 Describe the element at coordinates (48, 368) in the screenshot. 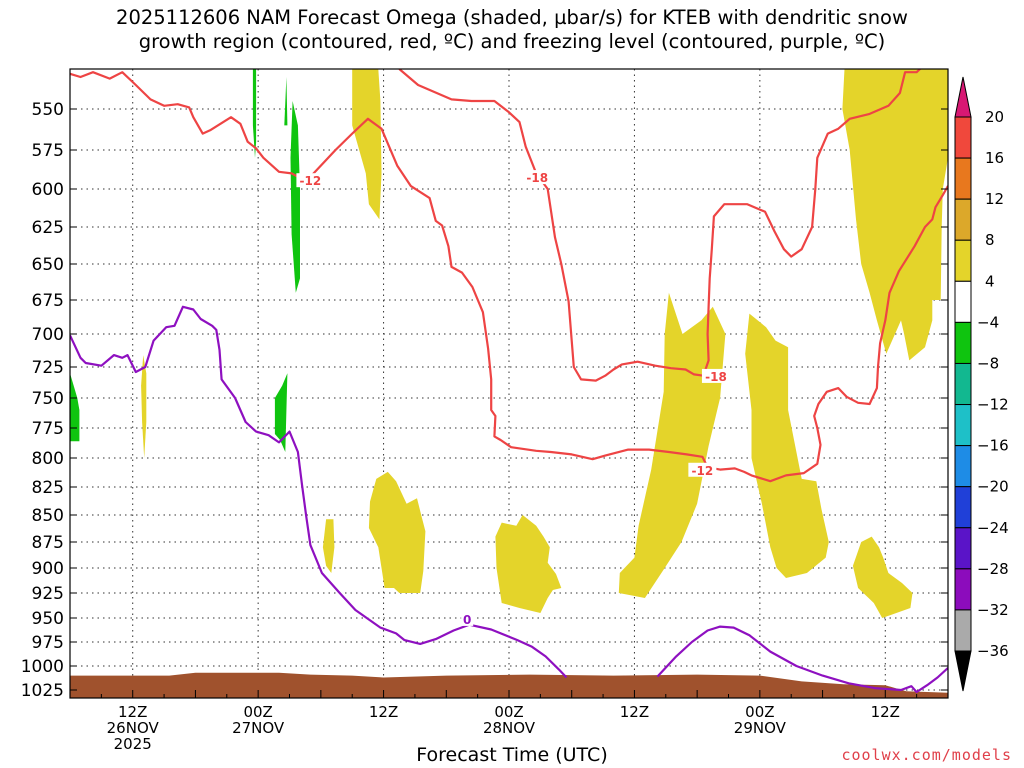

I see `y-tick-label-725: 725` at that location.